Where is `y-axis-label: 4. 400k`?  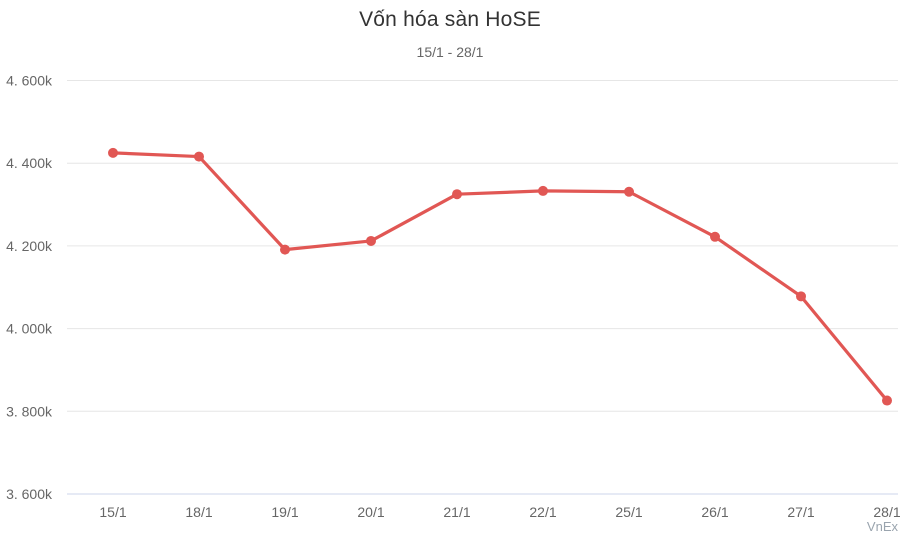 y-axis-label: 4. 400k is located at coordinates (29, 163).